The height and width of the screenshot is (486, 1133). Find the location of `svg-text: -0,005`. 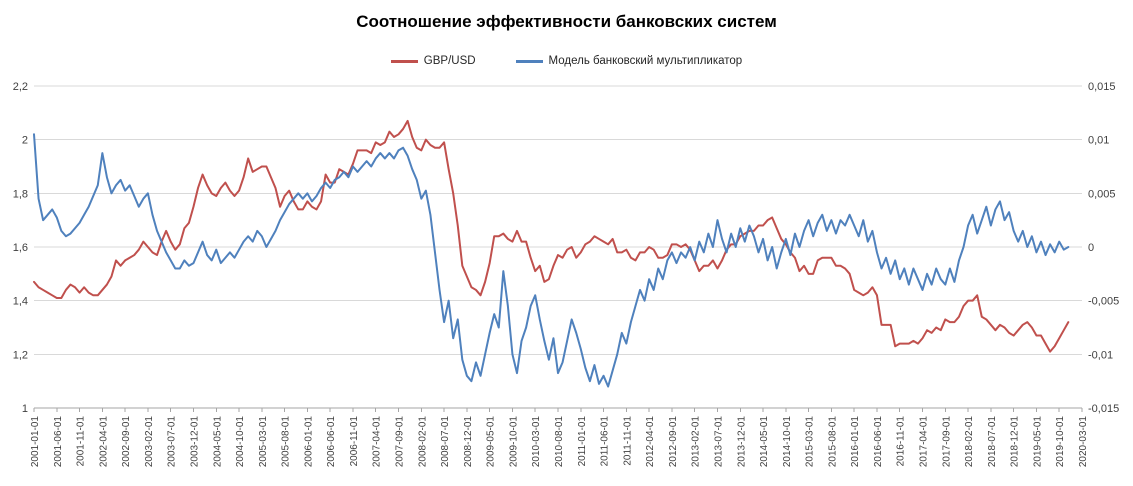

svg-text: -0,005 is located at coordinates (1103, 302).